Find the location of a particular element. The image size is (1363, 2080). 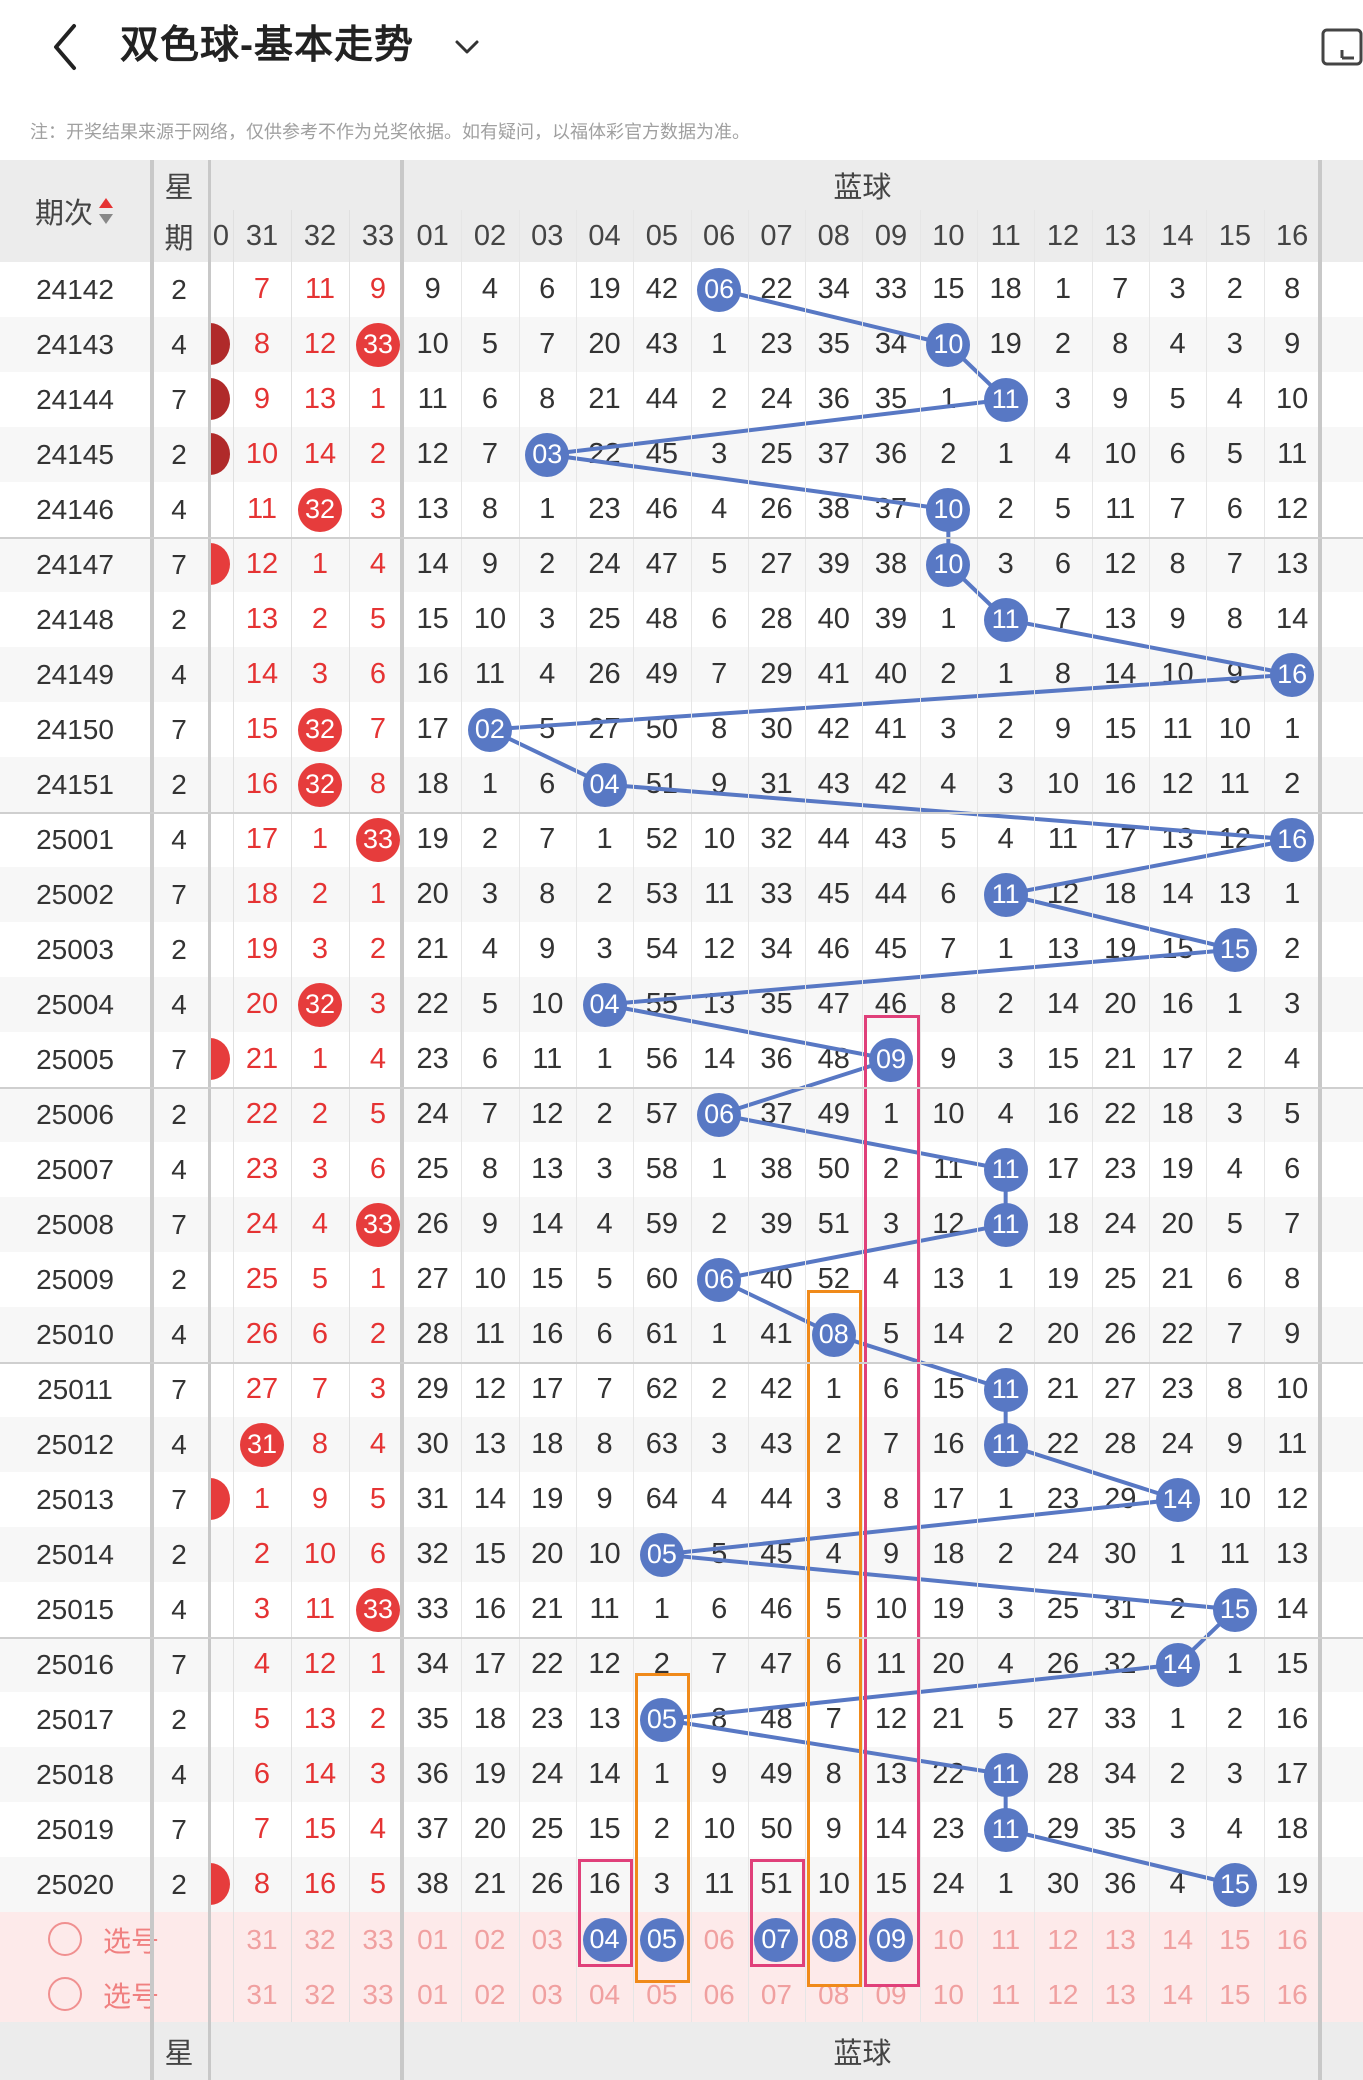

blue-cell: 20 is located at coordinates (1063, 1334).